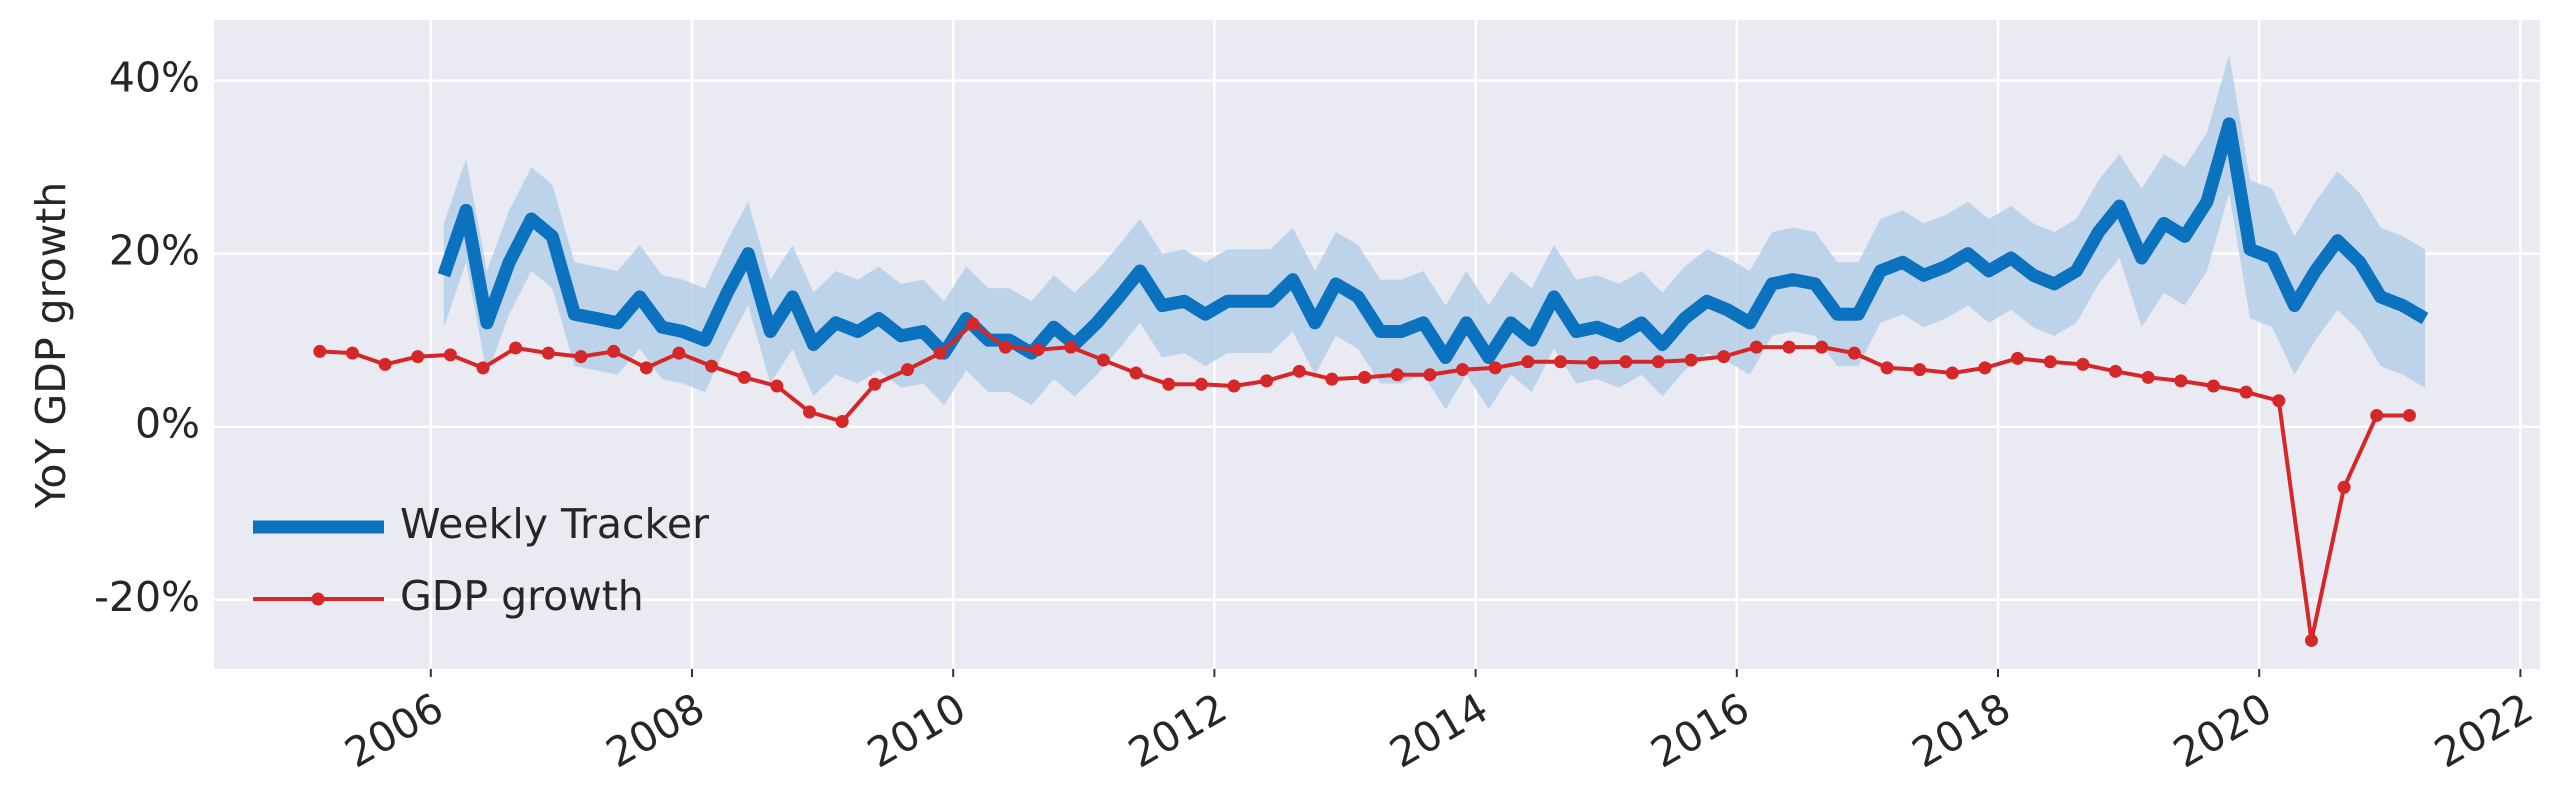 This screenshot has height=807, width=2559. What do you see at coordinates (2222, 731) in the screenshot?
I see `x-tick-label: 2020` at bounding box center [2222, 731].